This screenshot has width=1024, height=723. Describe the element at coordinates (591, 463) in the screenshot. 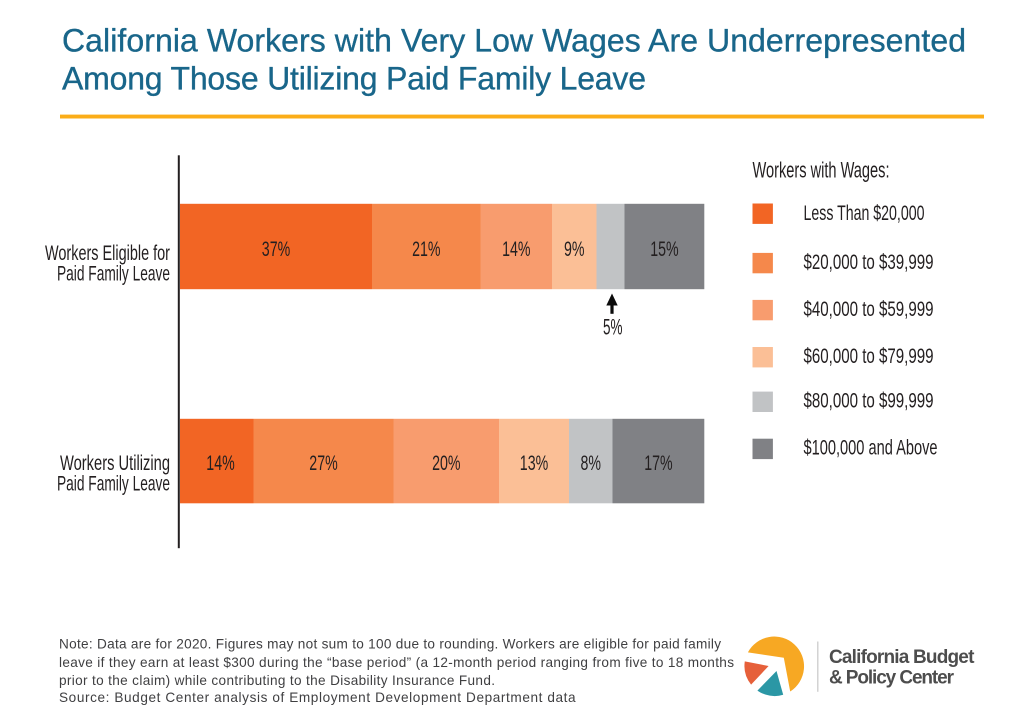

I see `svg-text: 8%` at that location.